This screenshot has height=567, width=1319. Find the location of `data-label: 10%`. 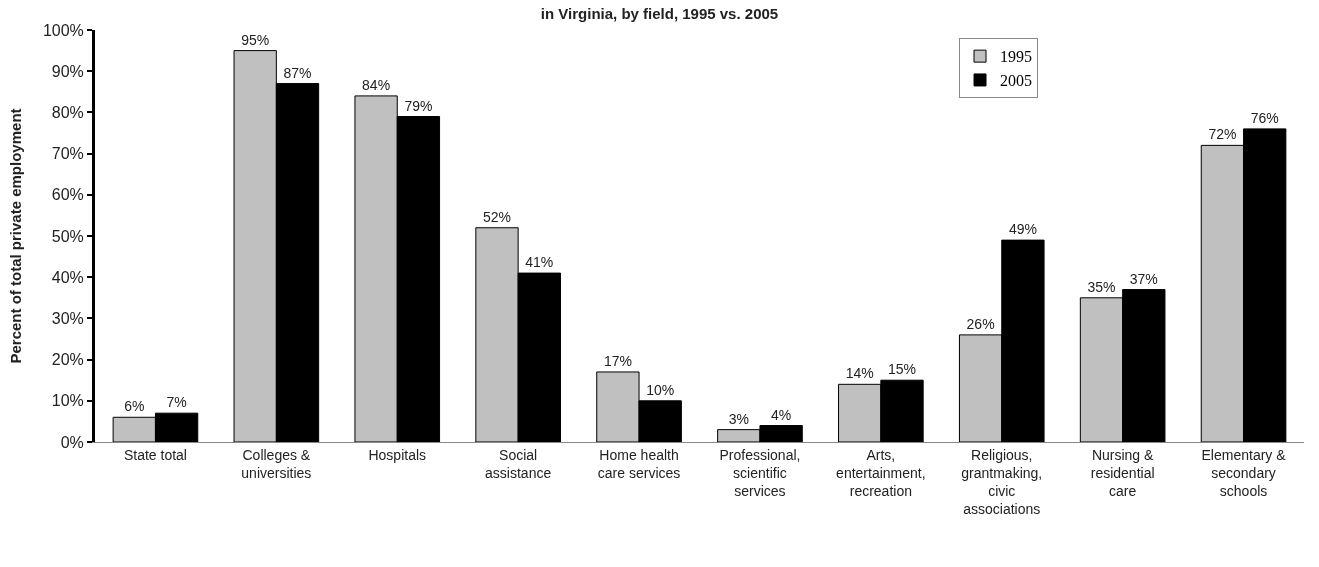

data-label: 10% is located at coordinates (660, 389).